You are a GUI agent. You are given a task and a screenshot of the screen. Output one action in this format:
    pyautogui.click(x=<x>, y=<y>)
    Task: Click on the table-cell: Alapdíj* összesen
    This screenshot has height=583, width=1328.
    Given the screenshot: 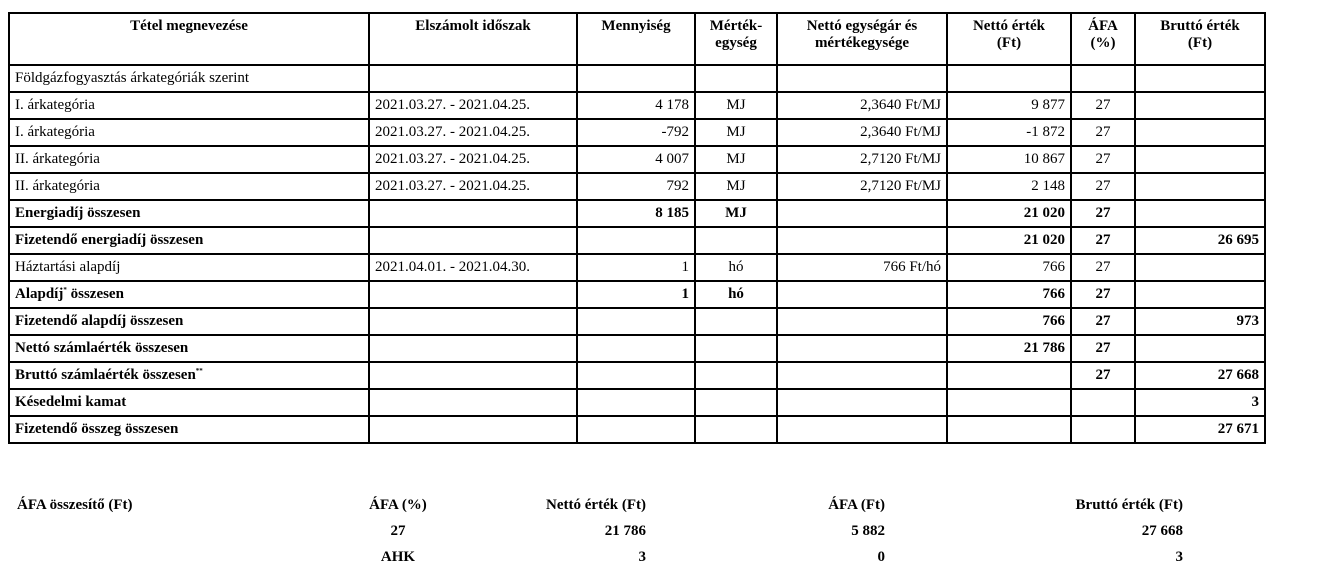 What is the action you would take?
    pyautogui.click(x=189, y=294)
    